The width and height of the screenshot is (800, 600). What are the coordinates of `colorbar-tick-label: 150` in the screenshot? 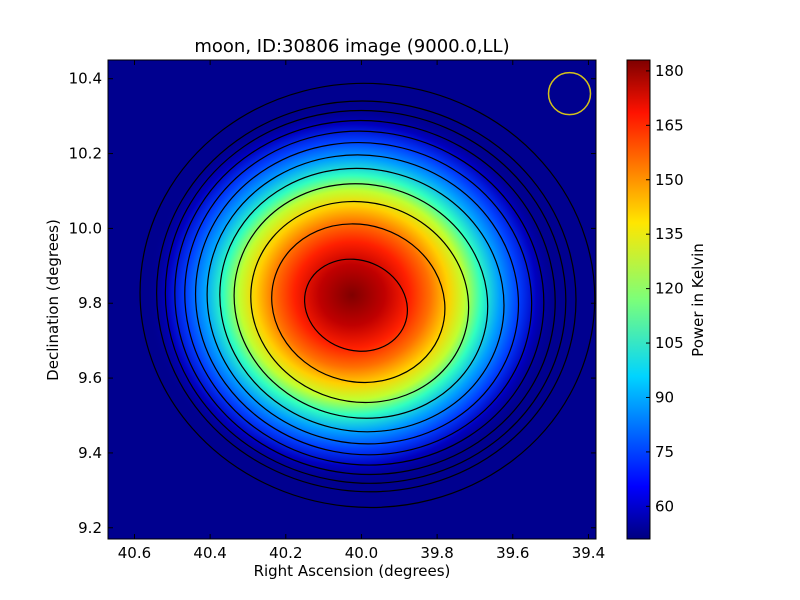 It's located at (669, 180).